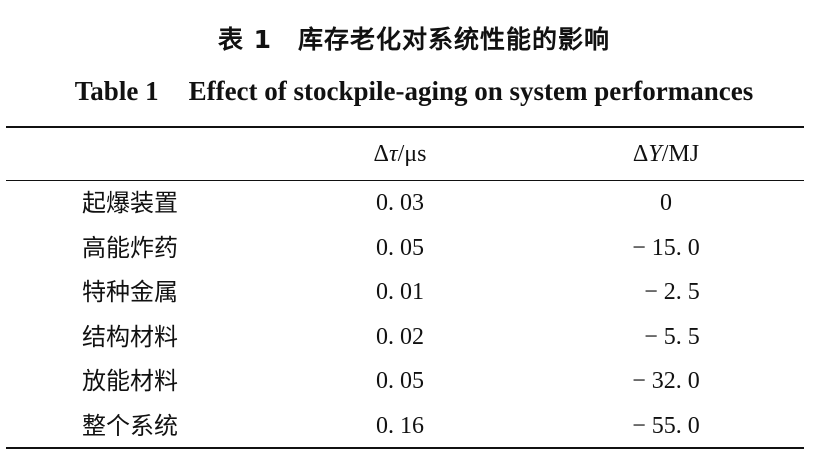 The height and width of the screenshot is (464, 828). Describe the element at coordinates (400, 337) in the screenshot. I see `cell-delta-tau: 0. 02` at that location.